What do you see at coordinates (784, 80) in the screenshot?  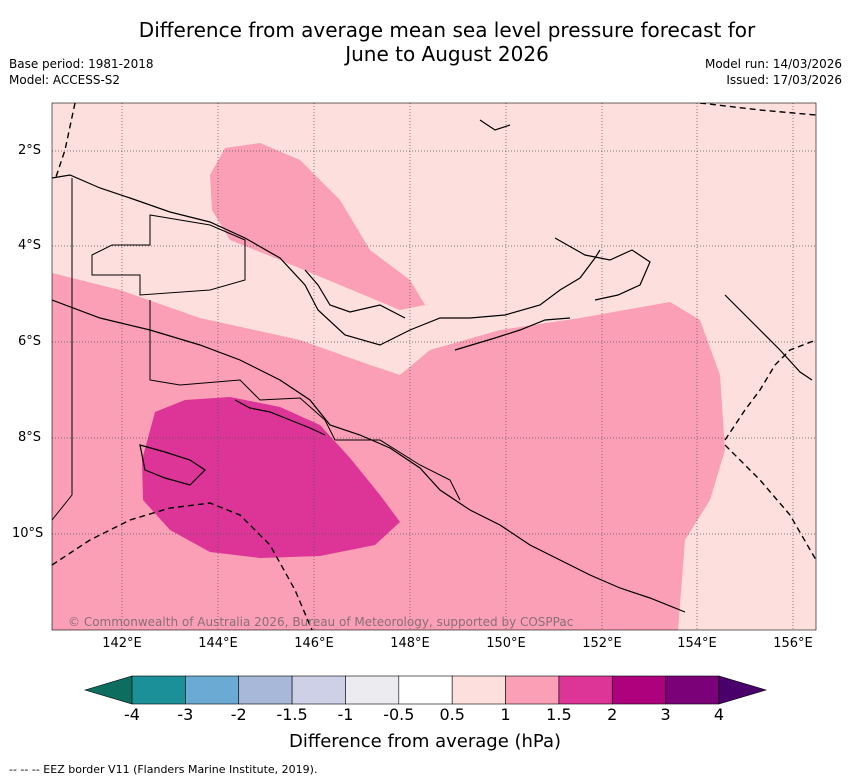 I see `issued-text: Issued: 17/03/2026` at bounding box center [784, 80].